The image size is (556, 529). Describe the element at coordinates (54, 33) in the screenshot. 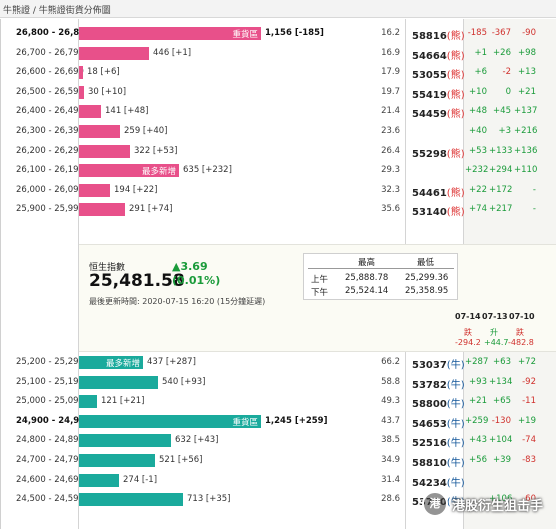

I see `strike-range: 26,800 - 26,899` at that location.